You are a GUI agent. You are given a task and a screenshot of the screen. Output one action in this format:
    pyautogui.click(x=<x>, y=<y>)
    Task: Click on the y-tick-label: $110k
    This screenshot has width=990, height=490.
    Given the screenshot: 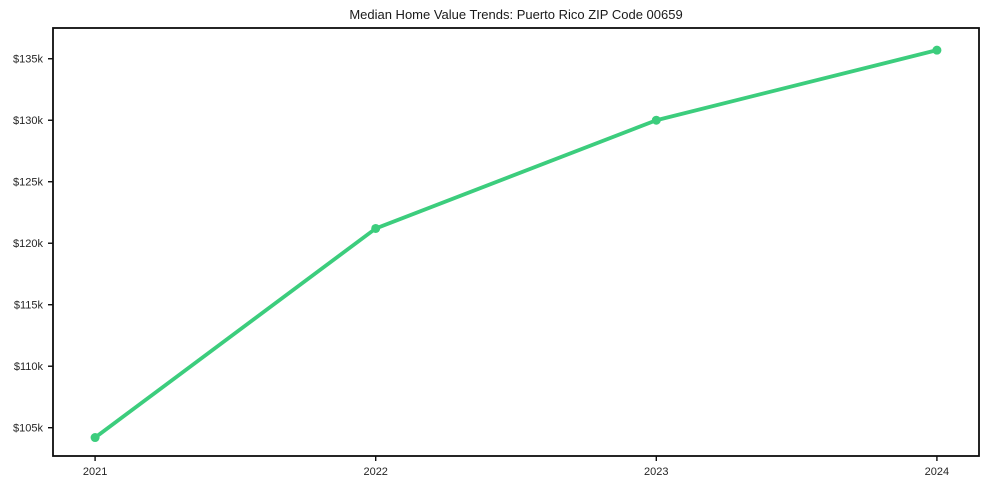 What is the action you would take?
    pyautogui.click(x=29, y=367)
    